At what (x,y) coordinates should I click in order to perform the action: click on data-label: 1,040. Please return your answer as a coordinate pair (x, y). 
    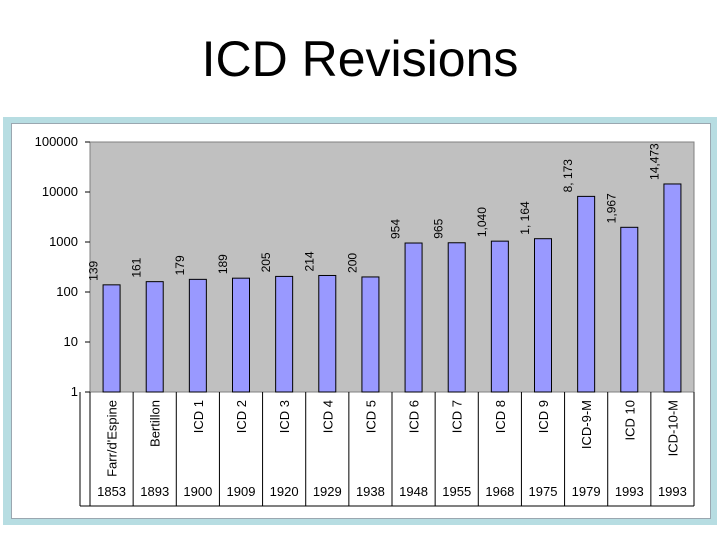
    Looking at the image, I should click on (482, 222).